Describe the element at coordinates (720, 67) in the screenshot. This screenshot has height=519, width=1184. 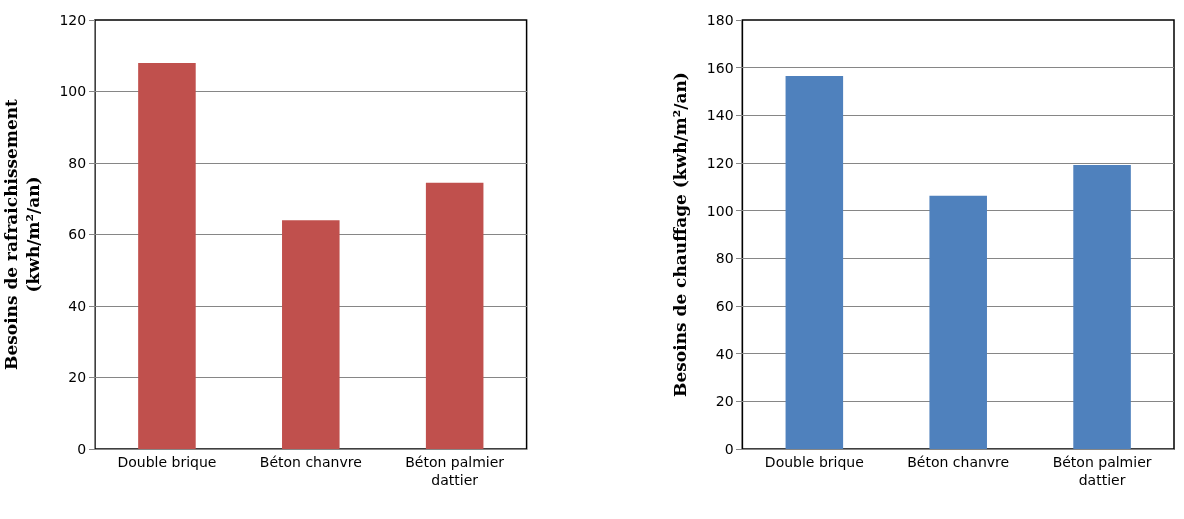
I see `y-tick-label: 160` at that location.